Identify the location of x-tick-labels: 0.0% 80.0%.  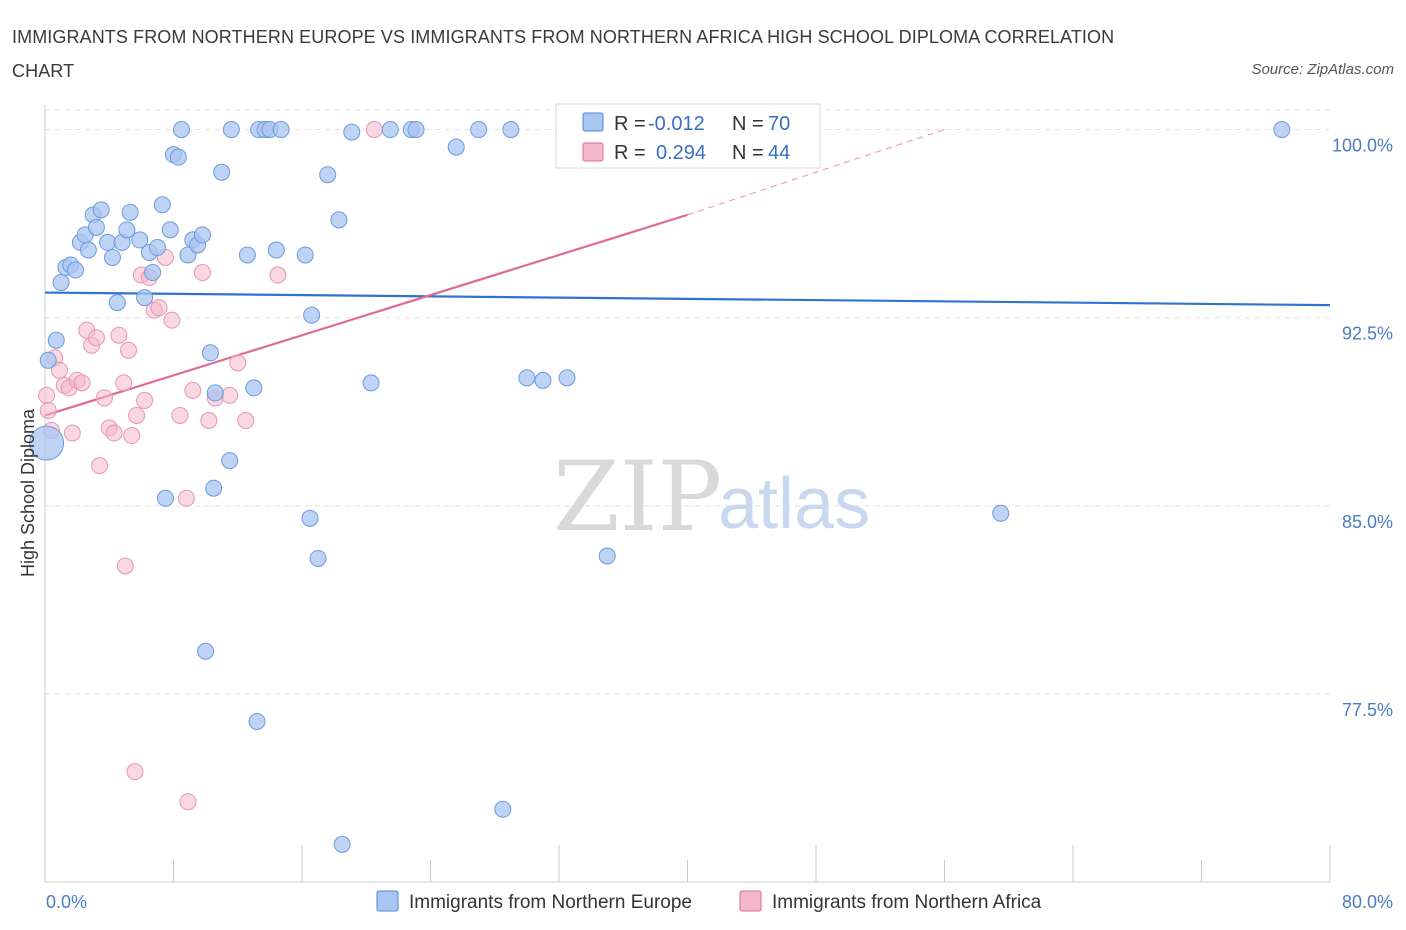
(719, 902).